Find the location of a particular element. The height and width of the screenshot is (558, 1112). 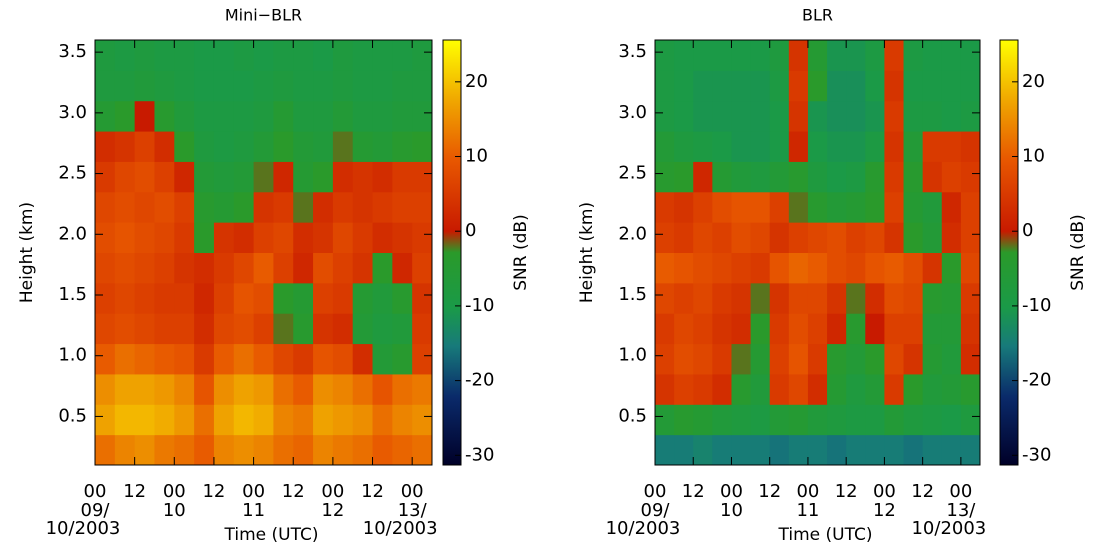

y-tick-label: 3.5 is located at coordinates (632, 51).